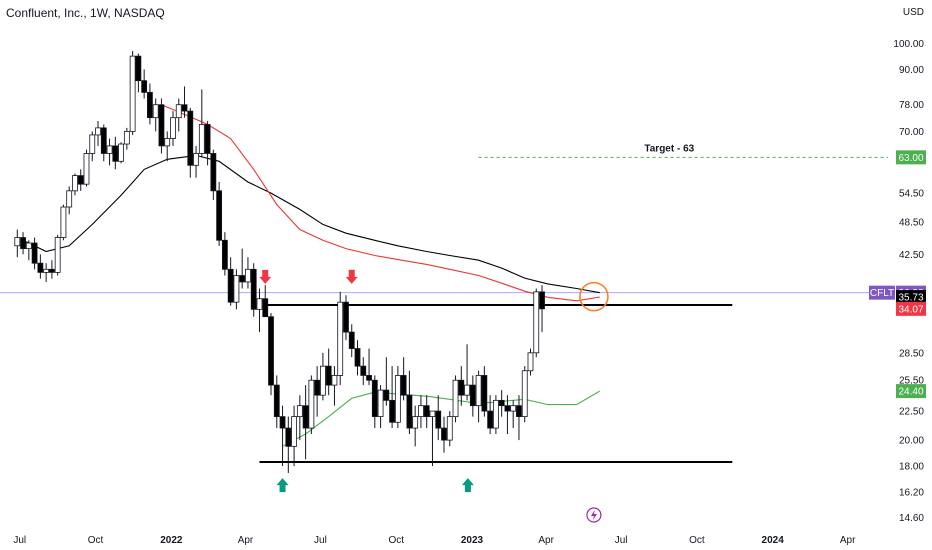 Image resolution: width=932 pixels, height=550 pixels. What do you see at coordinates (911, 441) in the screenshot?
I see `y-tick-label: 20.00` at bounding box center [911, 441].